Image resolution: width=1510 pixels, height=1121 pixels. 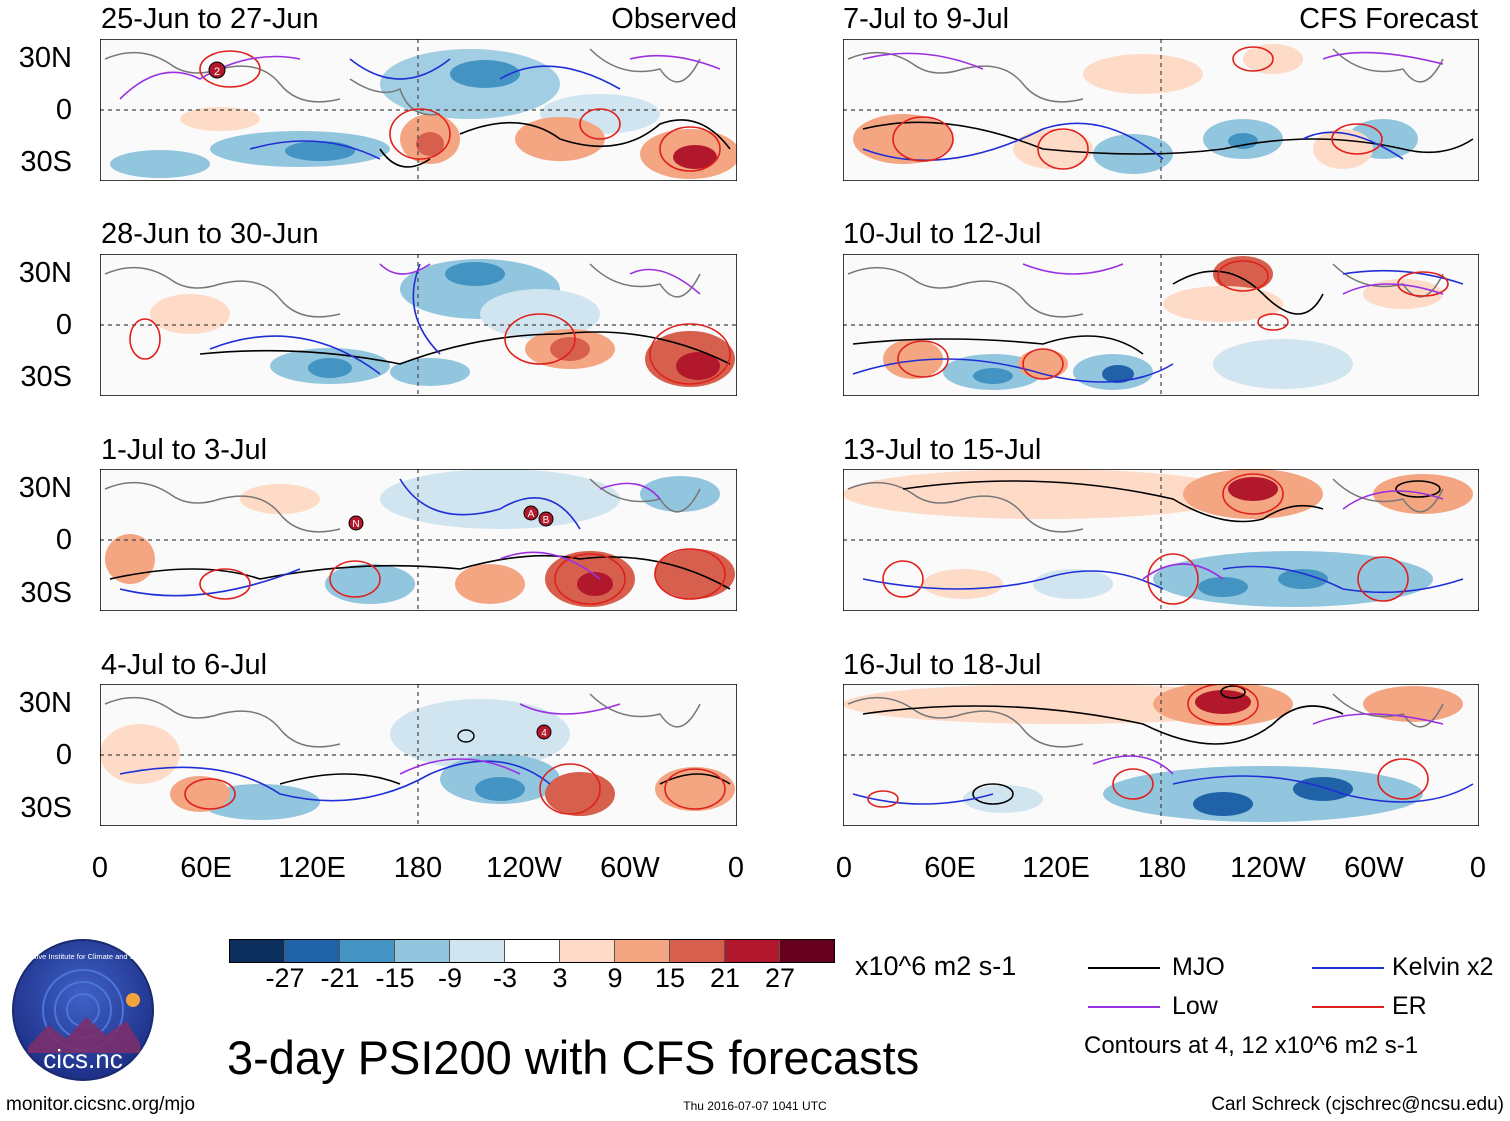 What do you see at coordinates (573, 1057) in the screenshot?
I see `main-title: 3-day PSI200 with CFS forecasts` at bounding box center [573, 1057].